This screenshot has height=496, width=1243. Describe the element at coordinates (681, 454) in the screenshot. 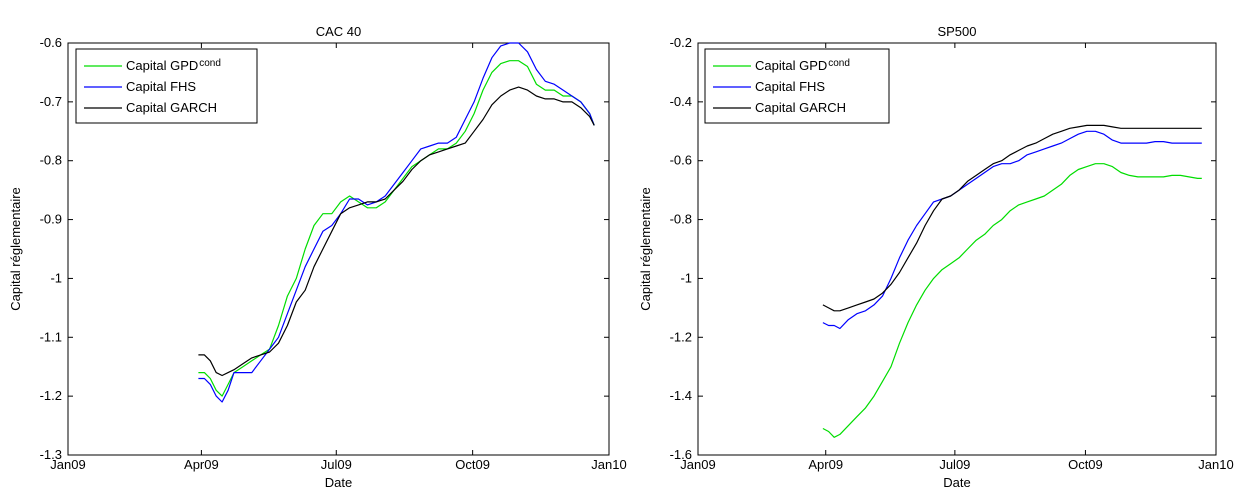

I see `y-tick-label: -1.6` at that location.